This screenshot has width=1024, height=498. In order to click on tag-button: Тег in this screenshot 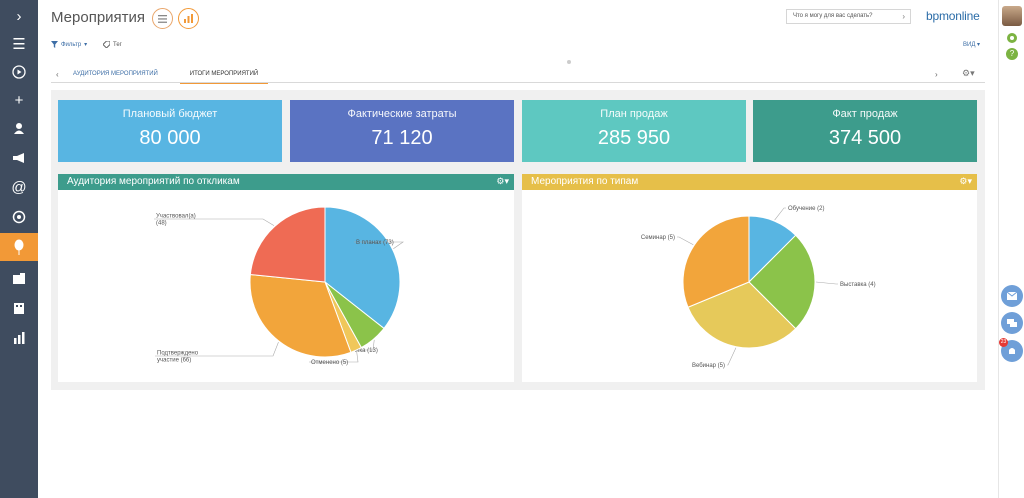, I will do `click(112, 44)`.